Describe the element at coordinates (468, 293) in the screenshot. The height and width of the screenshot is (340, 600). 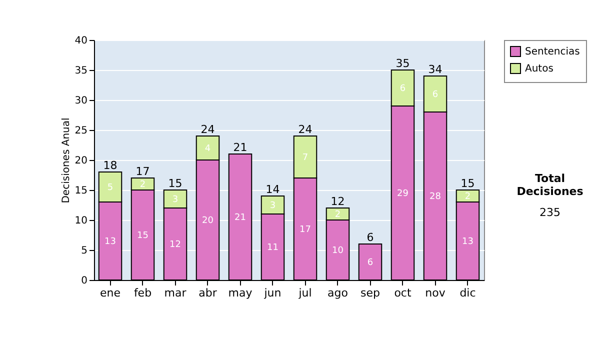
I see `x-tick-label: dic` at that location.